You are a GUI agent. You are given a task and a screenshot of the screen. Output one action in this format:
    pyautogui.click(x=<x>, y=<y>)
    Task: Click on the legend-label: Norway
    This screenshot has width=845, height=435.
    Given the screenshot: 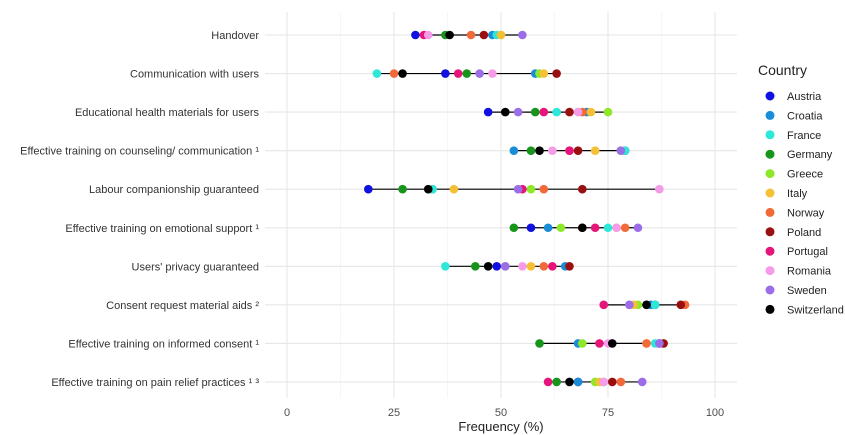 What is the action you would take?
    pyautogui.click(x=806, y=213)
    